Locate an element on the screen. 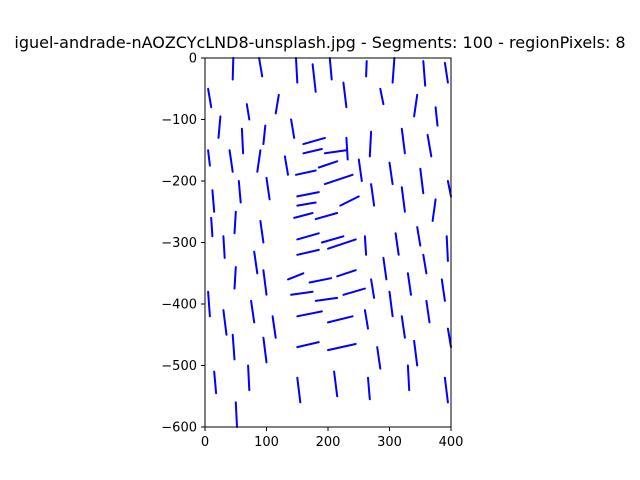 The width and height of the screenshot is (640, 480). y-tick-label: −600 is located at coordinates (179, 428).